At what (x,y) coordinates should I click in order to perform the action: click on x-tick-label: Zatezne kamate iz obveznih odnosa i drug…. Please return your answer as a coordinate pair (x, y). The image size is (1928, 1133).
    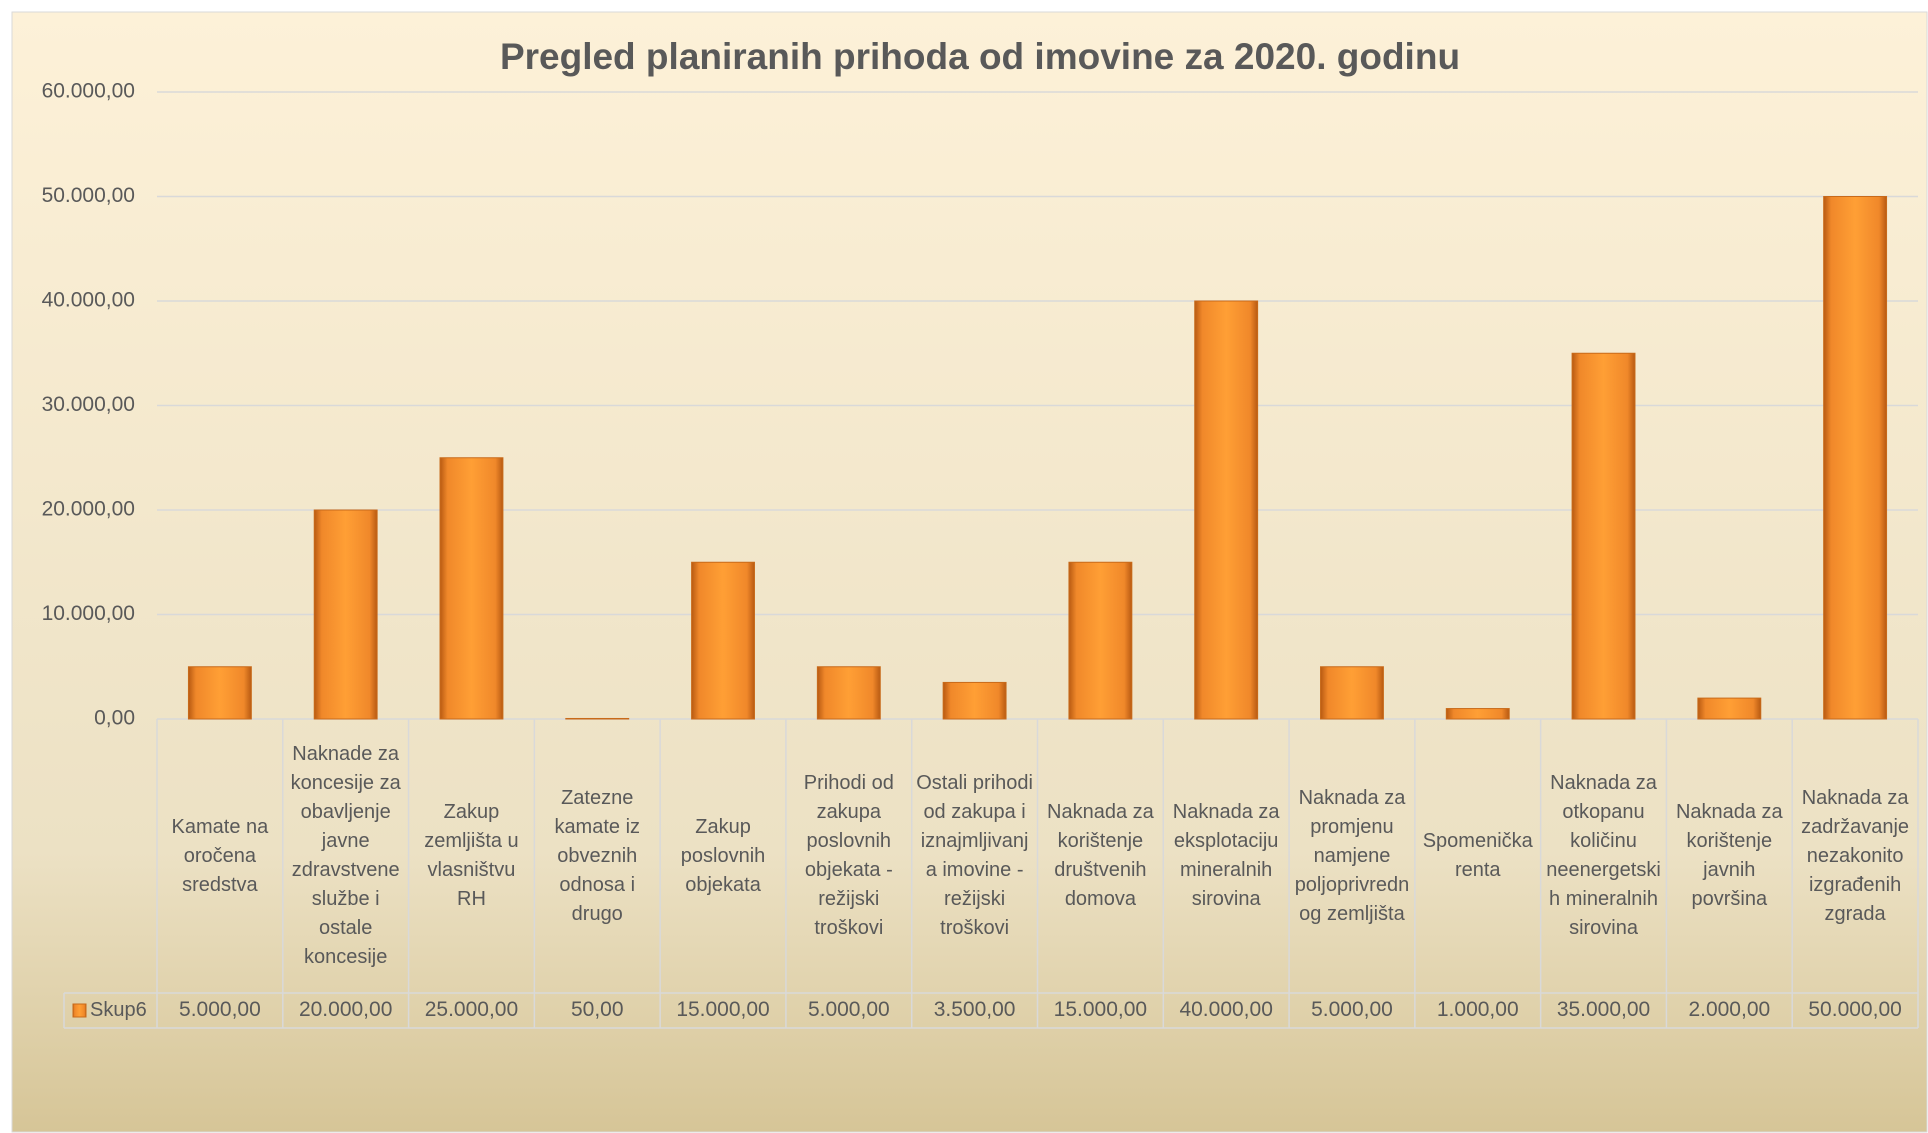
    Looking at the image, I should click on (597, 855).